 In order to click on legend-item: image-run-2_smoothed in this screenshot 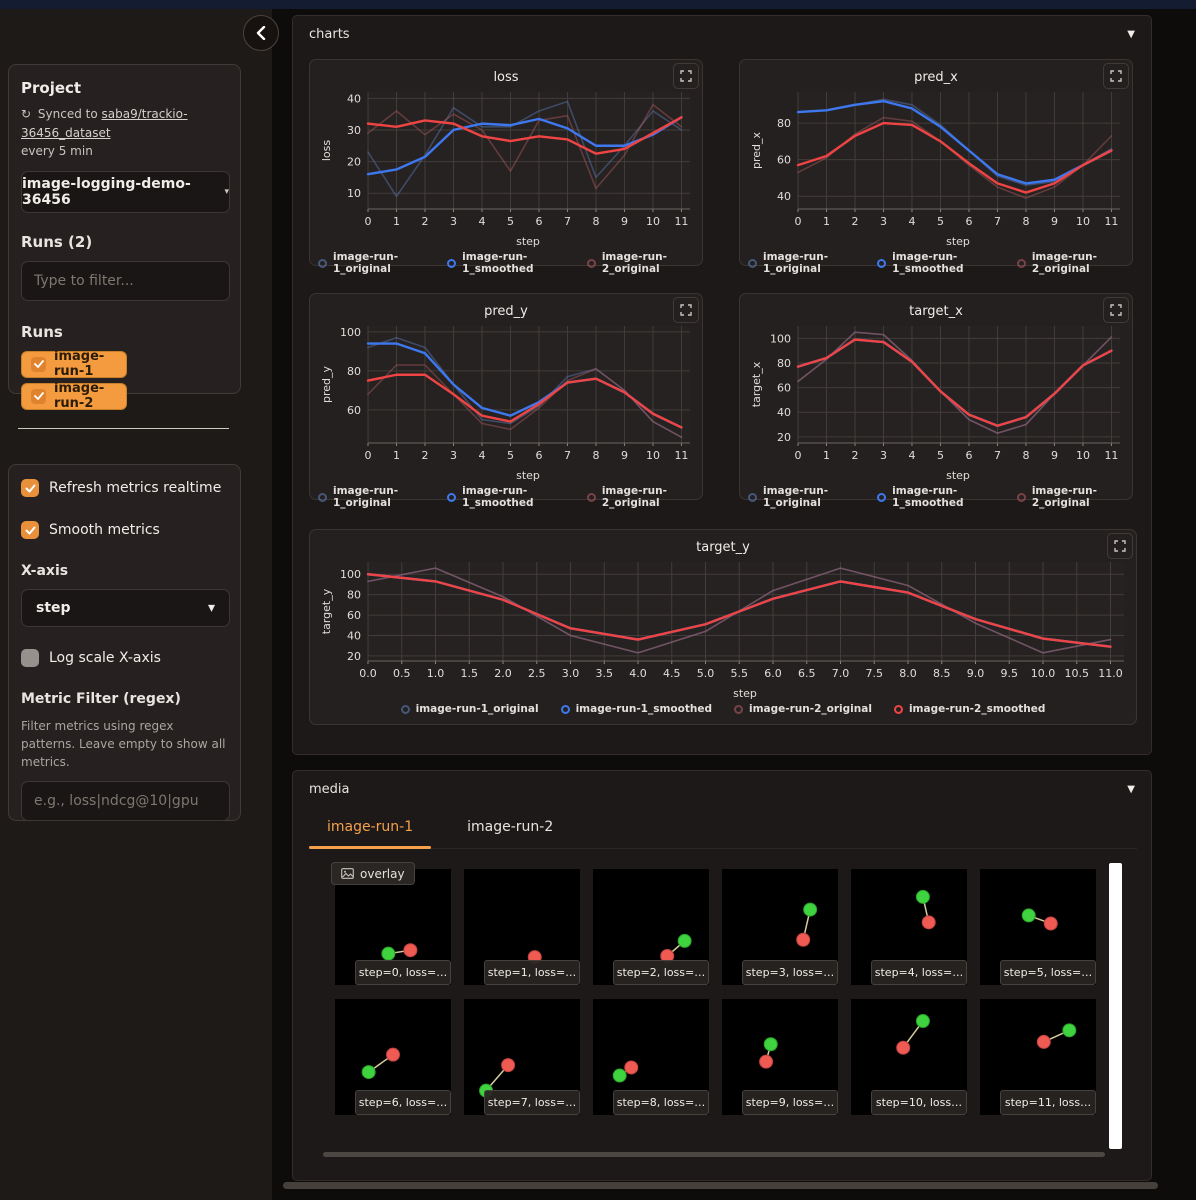, I will do `click(969, 709)`.